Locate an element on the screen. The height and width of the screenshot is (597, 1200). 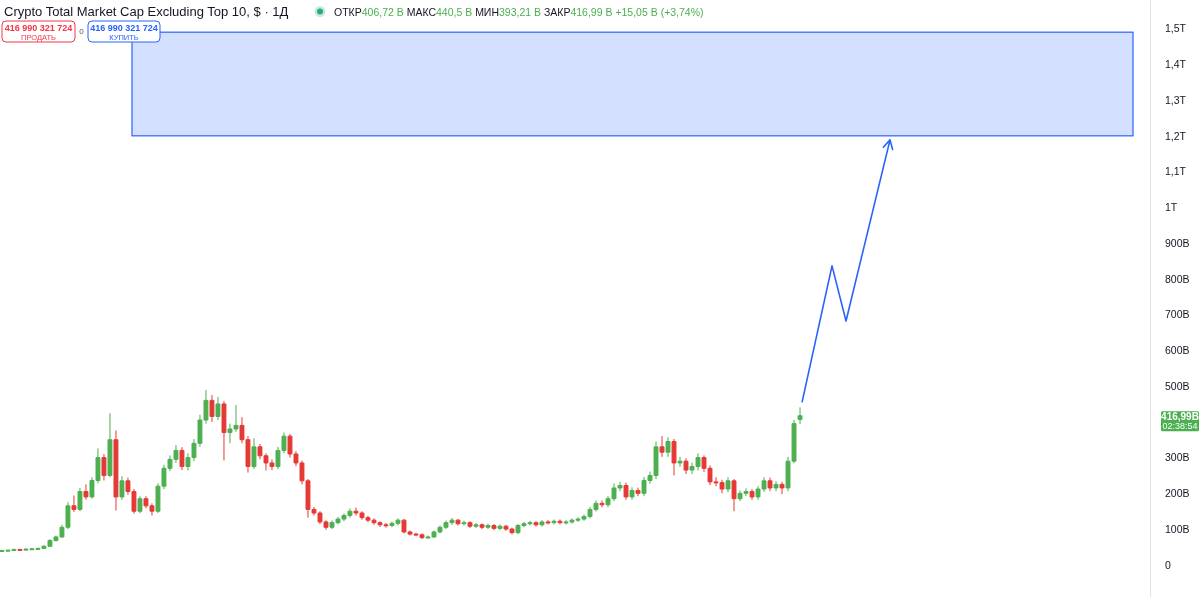
chart-title: Crypto Total Market Cap Excluding Top 10, $ · 1Д is located at coordinates (146, 11).